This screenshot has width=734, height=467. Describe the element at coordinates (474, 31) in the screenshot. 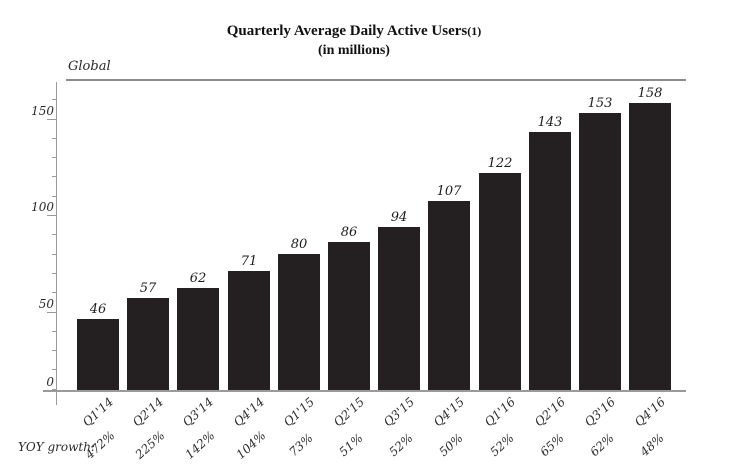

I see `chart-title-footnote: (1)` at that location.